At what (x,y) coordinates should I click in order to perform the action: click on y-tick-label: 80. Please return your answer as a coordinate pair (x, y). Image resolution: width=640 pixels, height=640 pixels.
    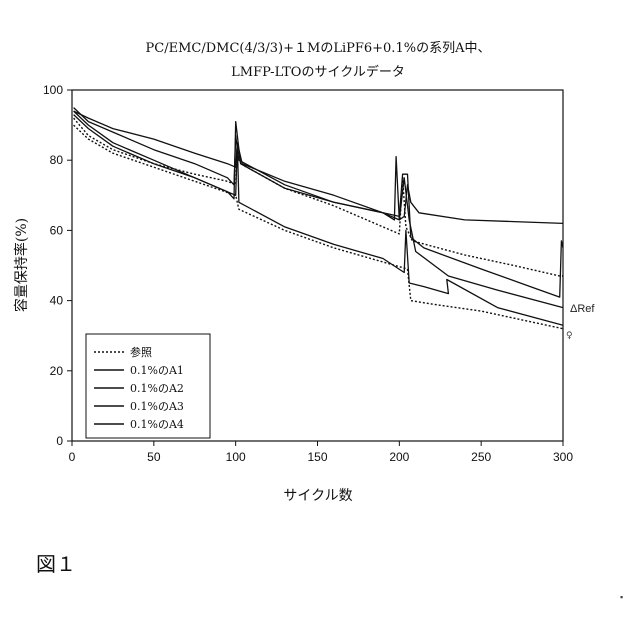
    Looking at the image, I should click on (57, 160).